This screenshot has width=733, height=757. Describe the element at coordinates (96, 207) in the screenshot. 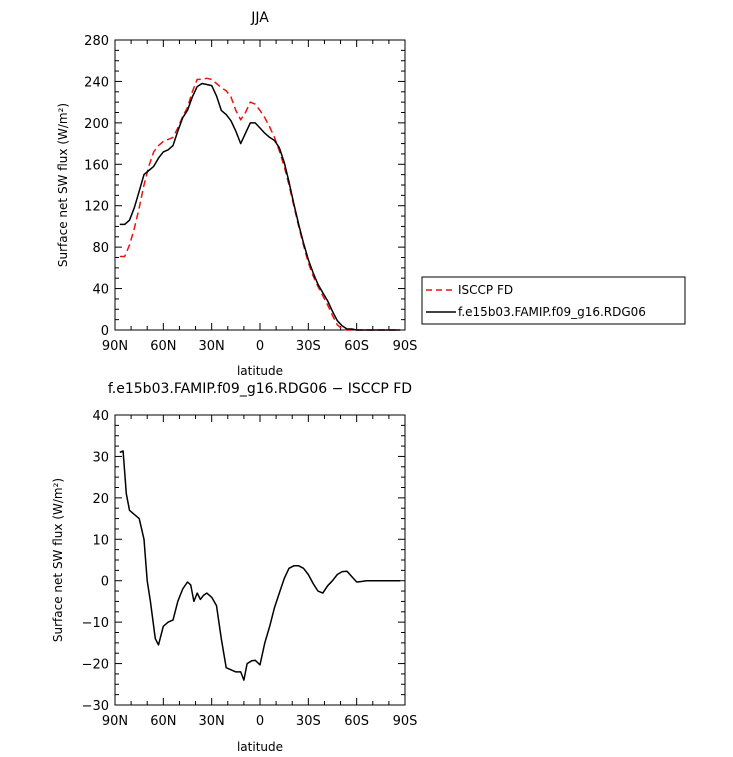

I see `y-tick-label: 120` at that location.